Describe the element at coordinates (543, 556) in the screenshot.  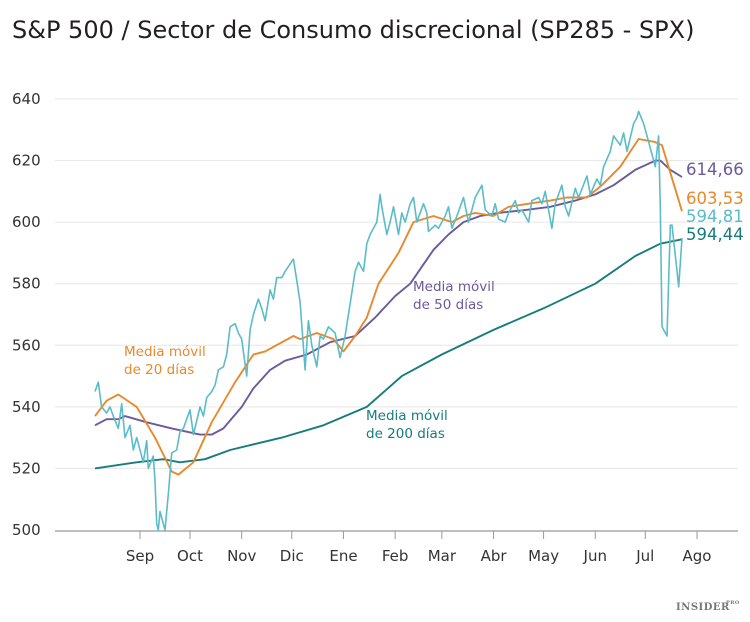
I see `x-tick-label: May` at that location.